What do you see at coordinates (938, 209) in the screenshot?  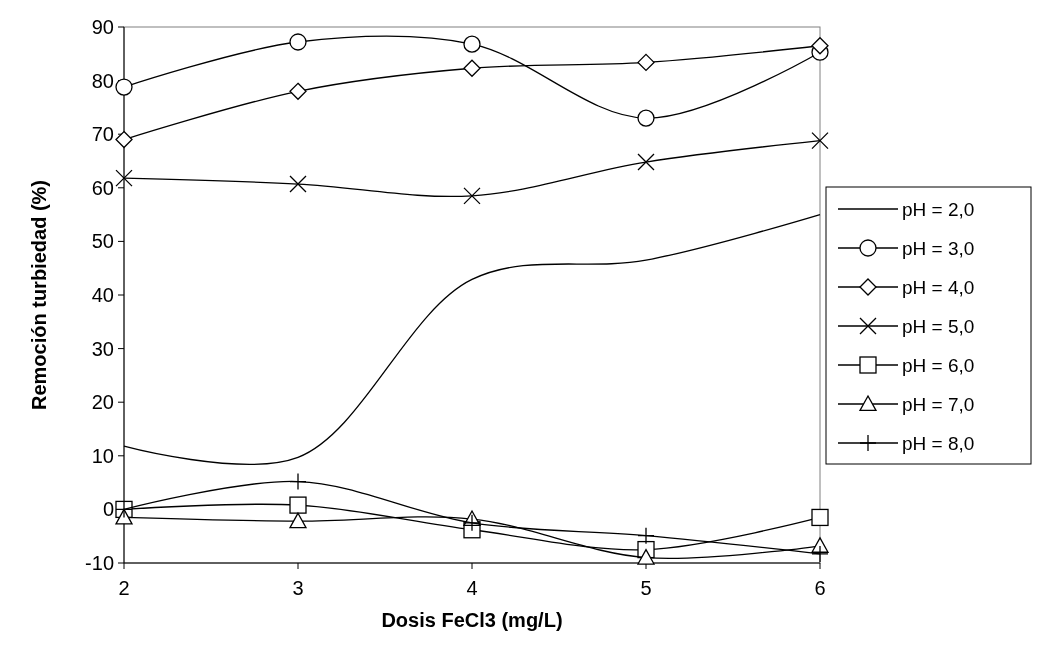 I see `legend-label: pH = 2,0` at bounding box center [938, 209].